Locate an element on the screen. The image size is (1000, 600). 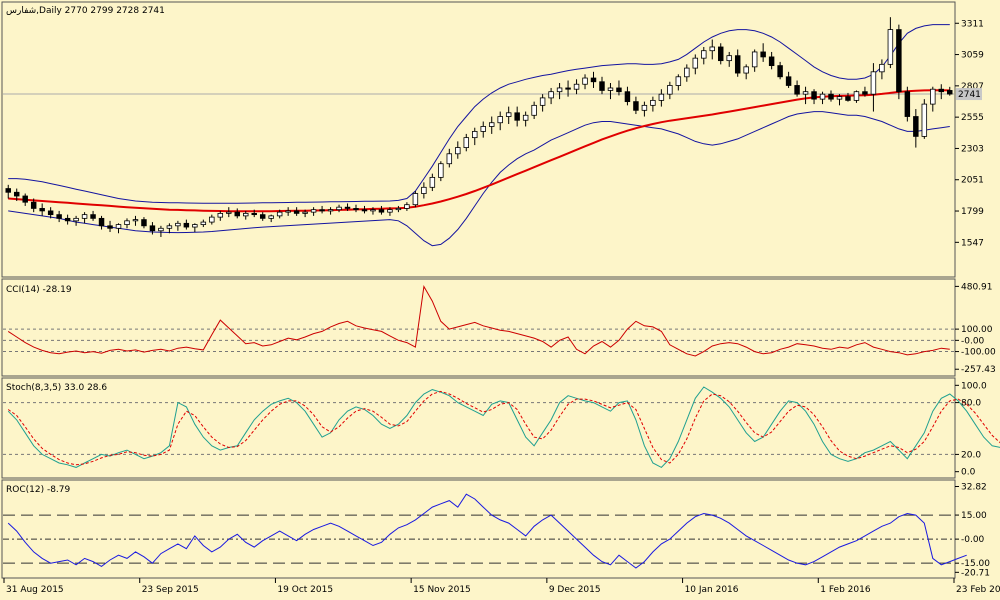
x-tick-label-0: 31 Aug 2015 is located at coordinates (35, 590).